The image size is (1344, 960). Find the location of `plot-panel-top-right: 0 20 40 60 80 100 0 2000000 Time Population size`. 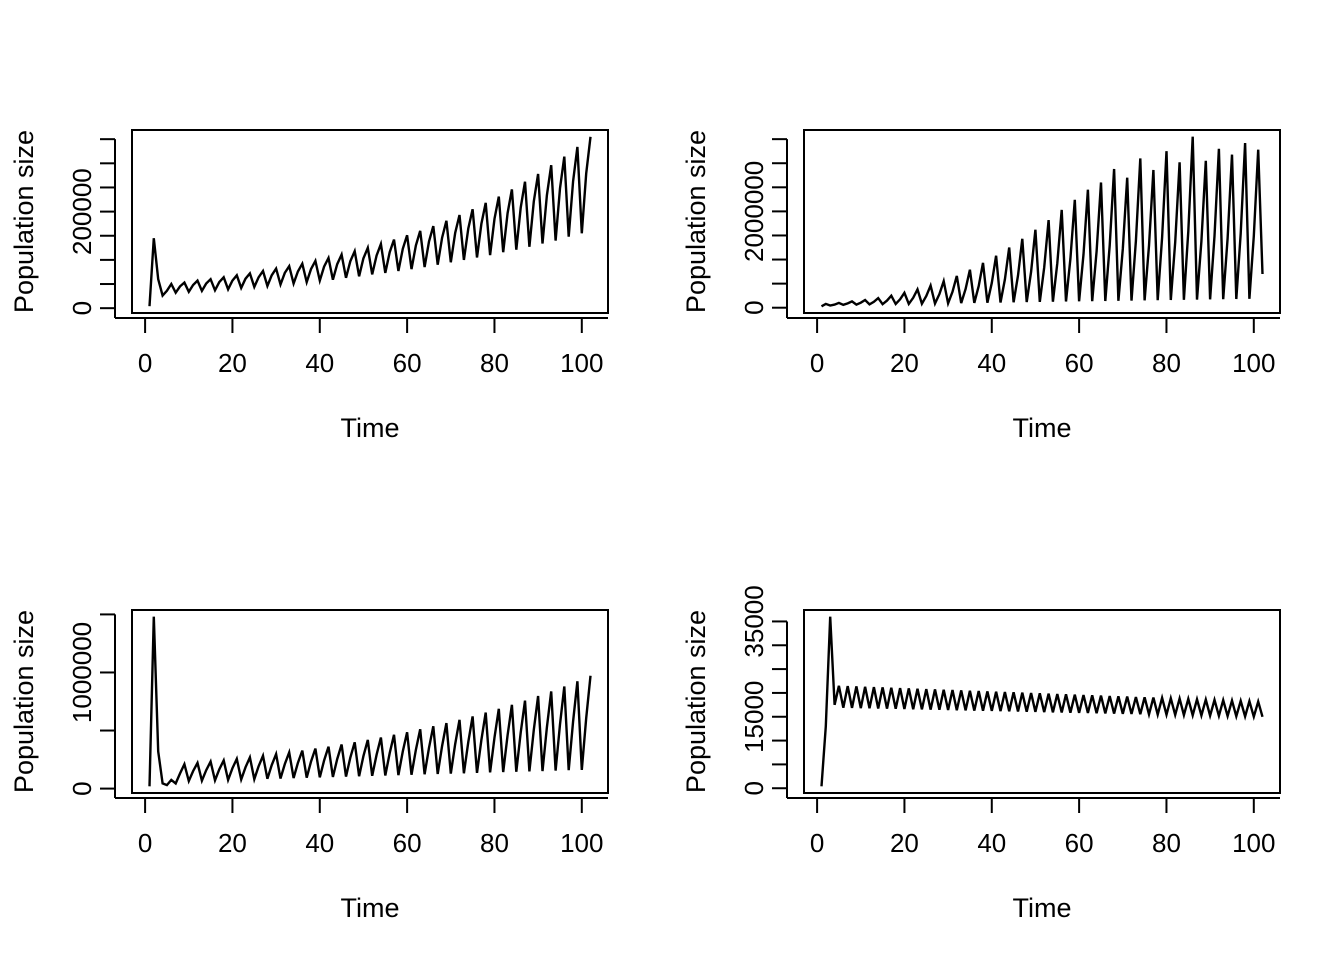

plot-panel-top-right: 0 20 40 60 80 100 0 2000000 Time Population size is located at coordinates (981, 286).